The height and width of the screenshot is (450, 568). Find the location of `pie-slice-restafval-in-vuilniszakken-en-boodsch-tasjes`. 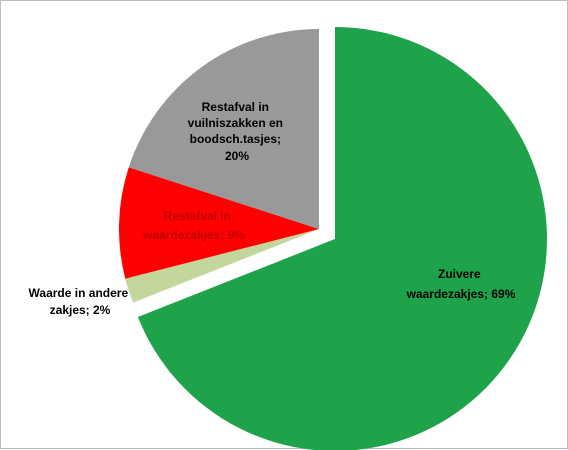

pie-slice-restafval-in-vuilniszakken-en-boodsch-tasjes is located at coordinates (223, 129).